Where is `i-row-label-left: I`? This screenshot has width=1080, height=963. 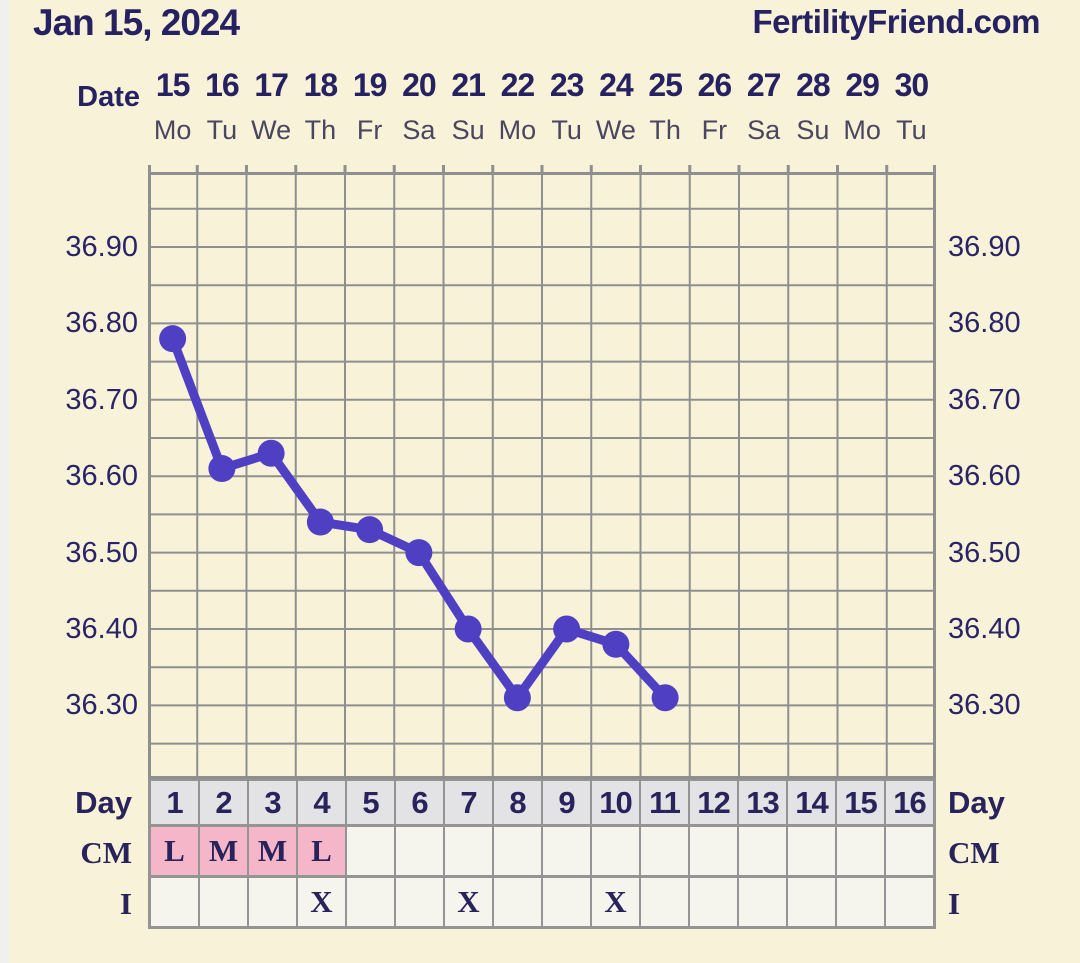 i-row-label-left: I is located at coordinates (125, 903).